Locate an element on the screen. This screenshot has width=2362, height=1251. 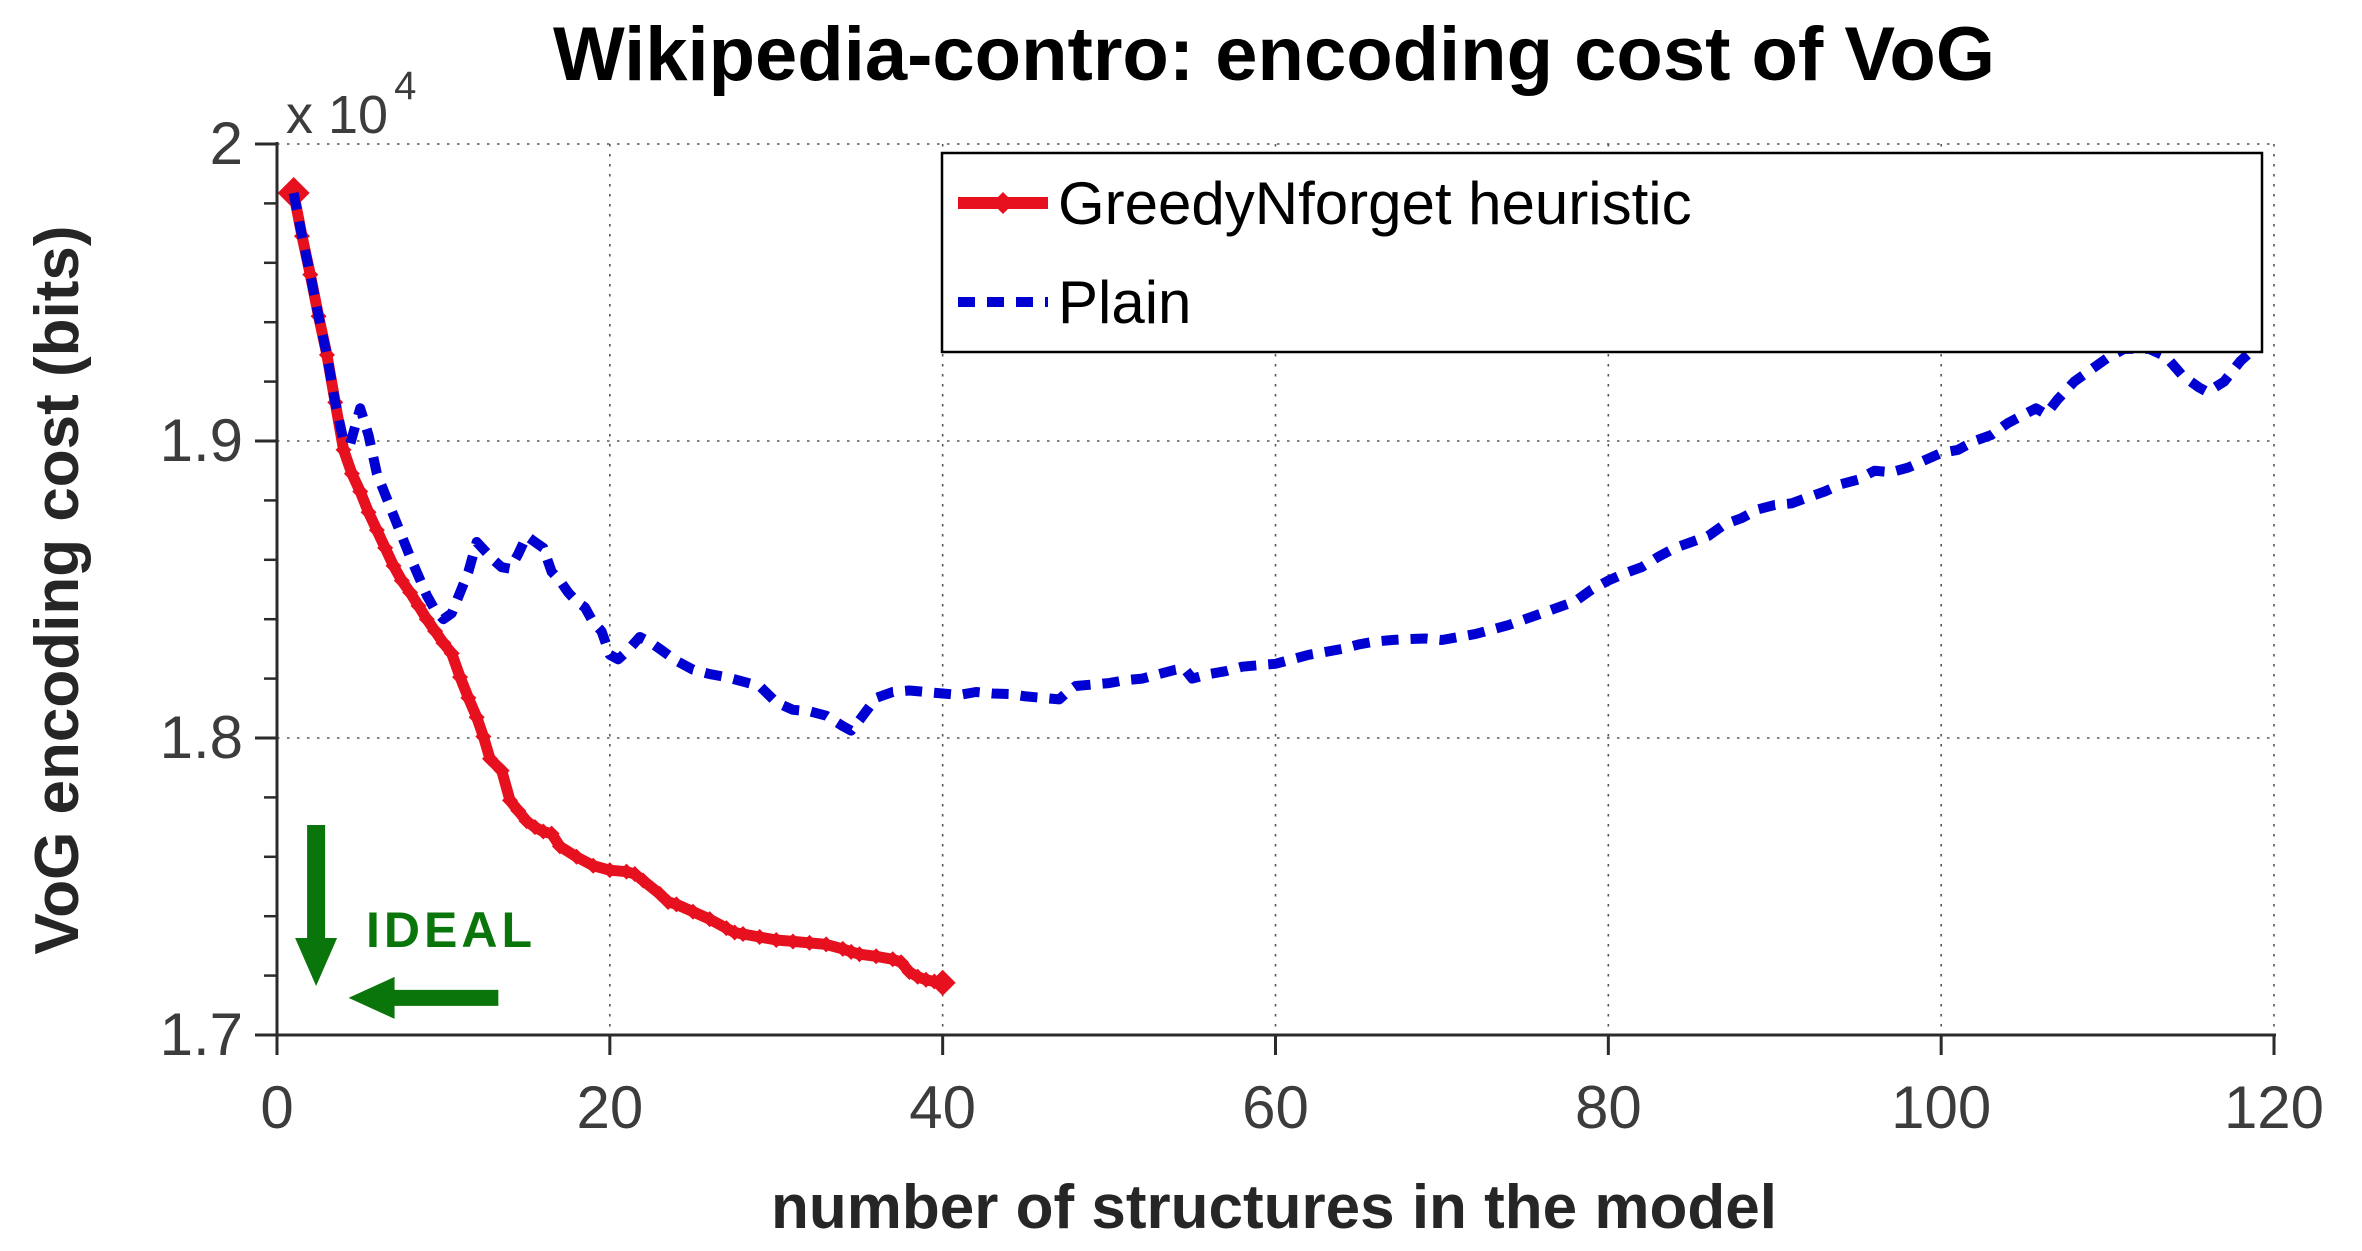
ideal-annotation-label: IDEAL is located at coordinates (451, 930).